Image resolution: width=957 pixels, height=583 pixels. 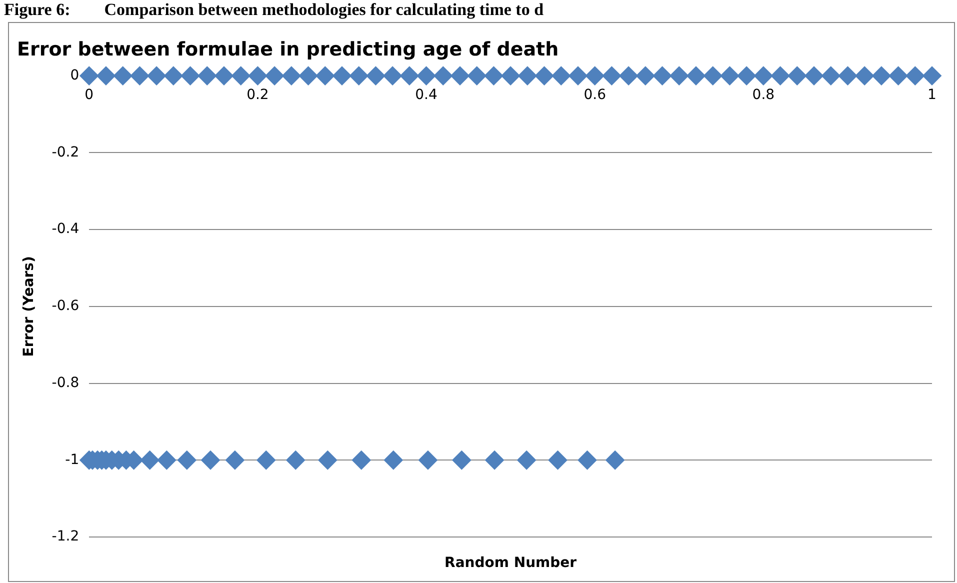 What do you see at coordinates (66, 152) in the screenshot?
I see `y-tick-label: -0.2` at bounding box center [66, 152].